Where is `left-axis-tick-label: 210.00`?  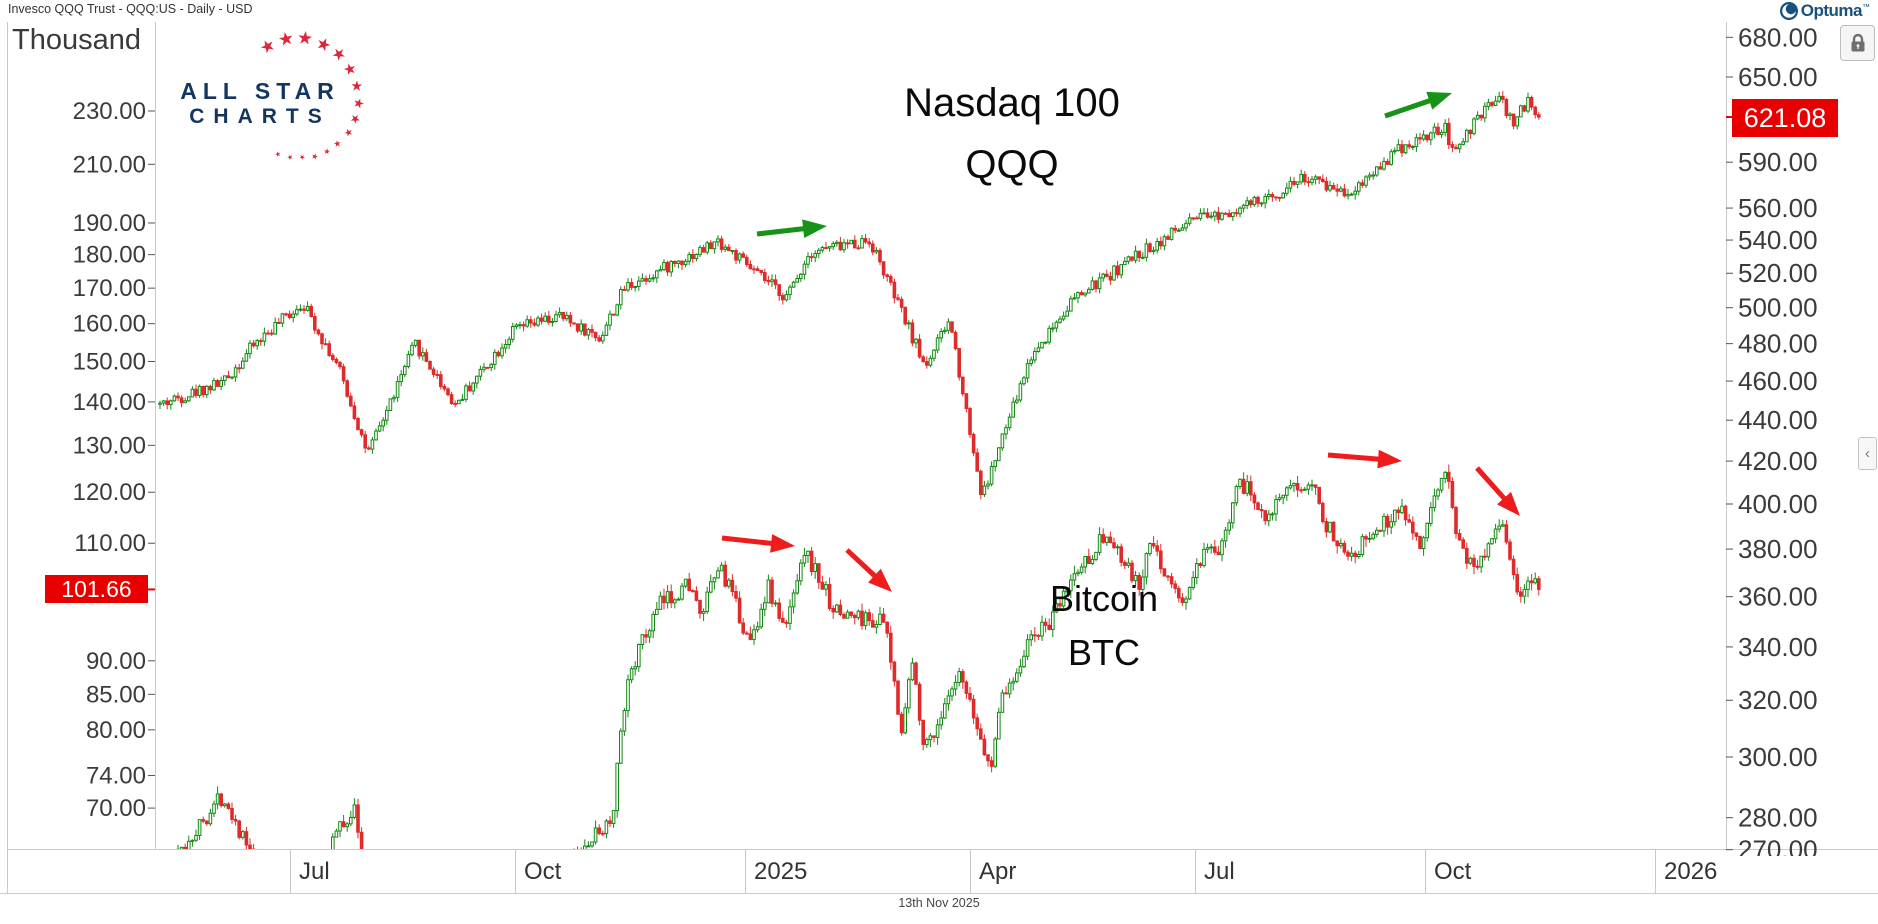
left-axis-tick-label: 210.00 is located at coordinates (109, 164).